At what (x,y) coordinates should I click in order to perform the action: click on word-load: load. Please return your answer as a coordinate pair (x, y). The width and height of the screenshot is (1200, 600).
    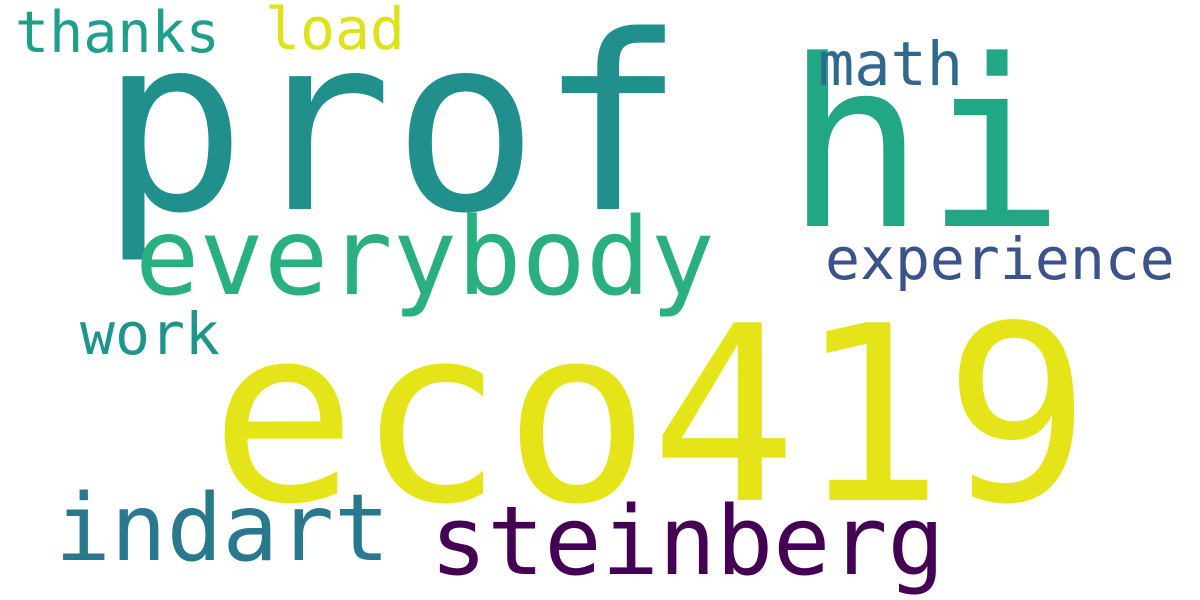
    Looking at the image, I should click on (335, 31).